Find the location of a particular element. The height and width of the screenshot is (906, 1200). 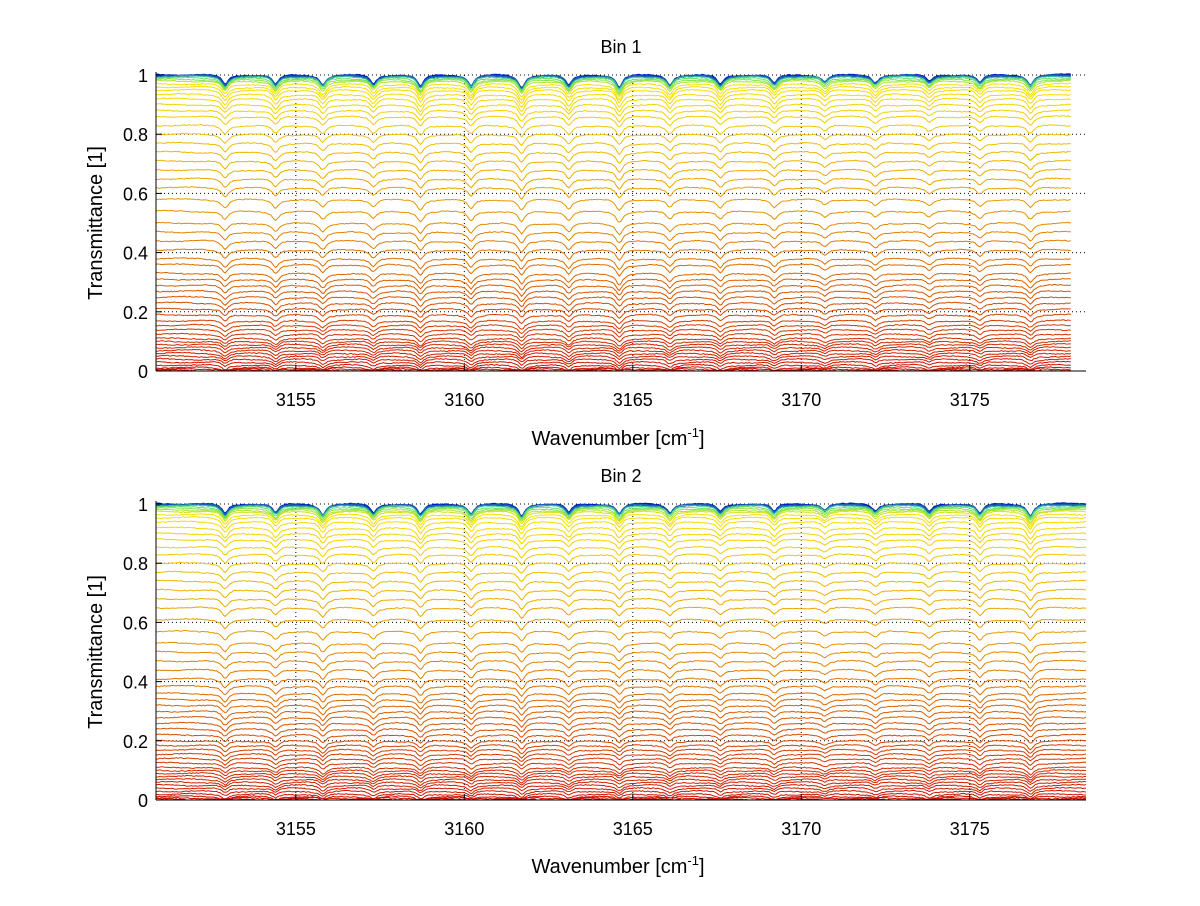

y-tick-label: 0 is located at coordinates (143, 801).